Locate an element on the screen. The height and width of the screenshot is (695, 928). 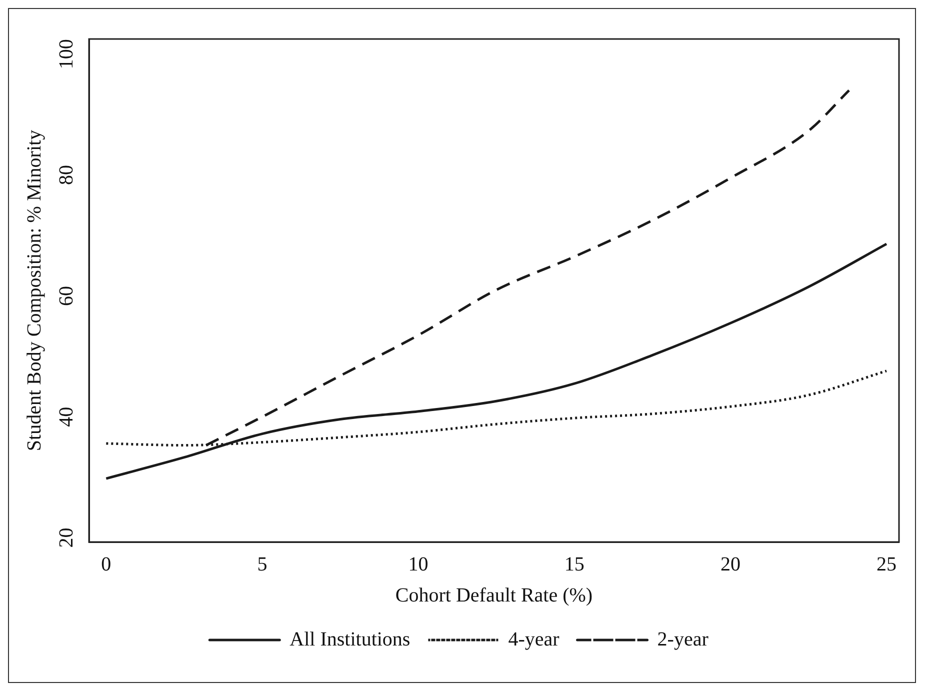
y-tick-label: 40 is located at coordinates (66, 416).